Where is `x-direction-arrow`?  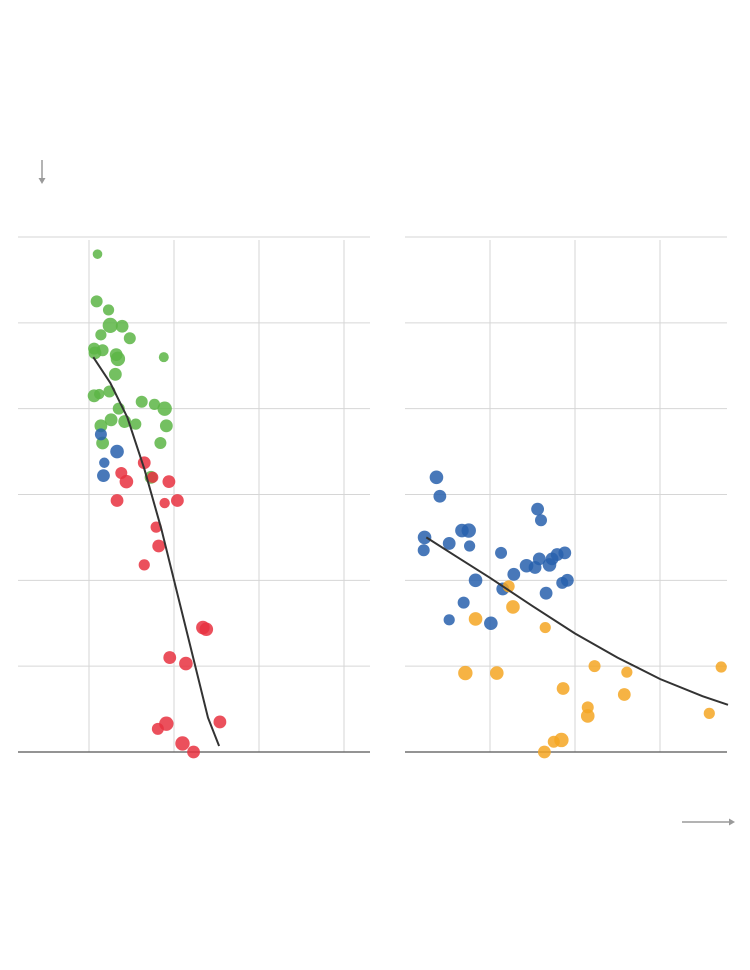 x-direction-arrow is located at coordinates (708, 822).